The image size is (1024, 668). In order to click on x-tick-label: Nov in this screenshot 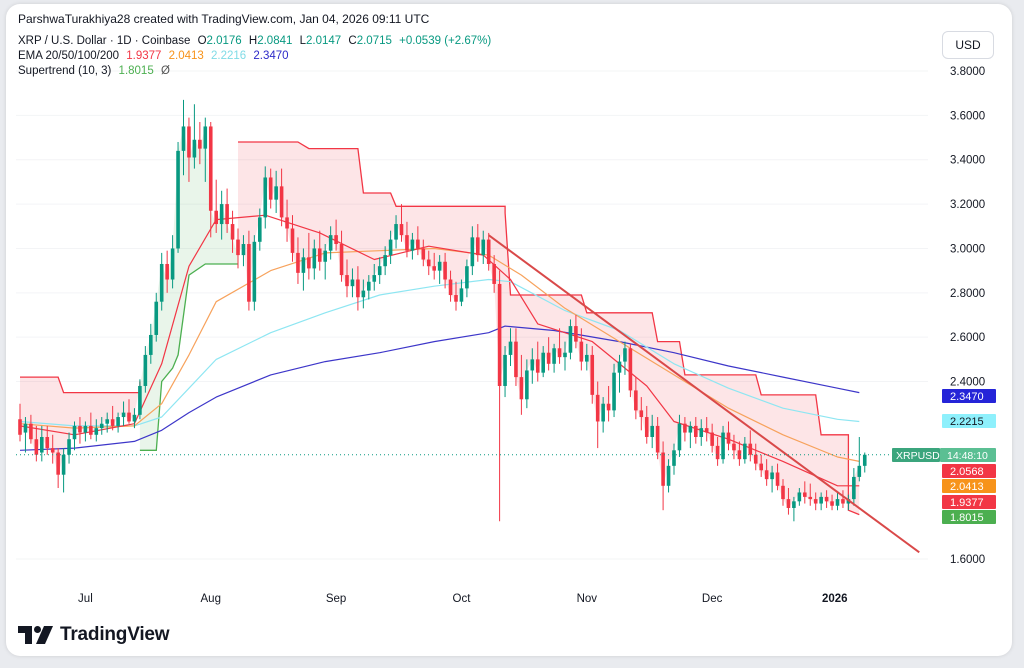, I will do `click(587, 599)`.